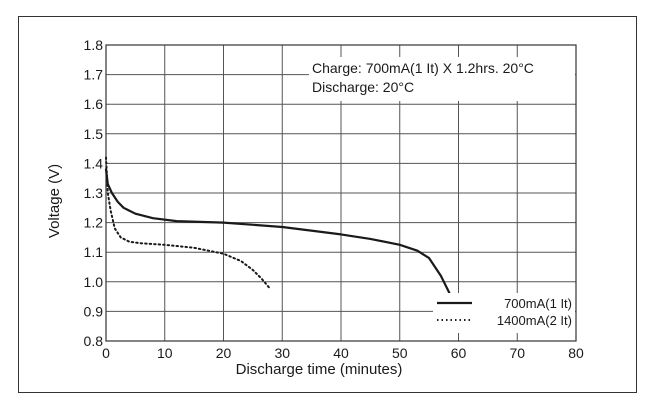 The width and height of the screenshot is (655, 410). I want to click on y-tick-label: 1.4, so click(94, 163).